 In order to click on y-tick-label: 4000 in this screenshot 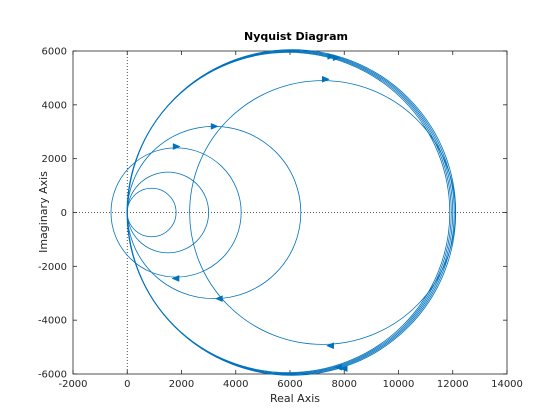, I will do `click(54, 105)`.